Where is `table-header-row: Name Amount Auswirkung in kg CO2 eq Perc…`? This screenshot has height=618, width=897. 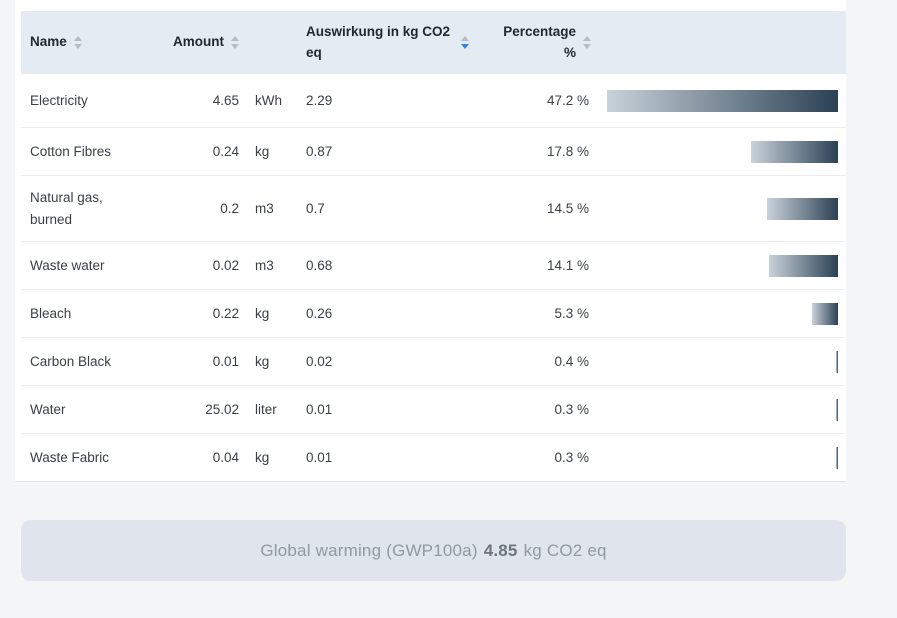
table-header-row: Name Amount Auswirkung in kg CO2 eq Perc… is located at coordinates (433, 42).